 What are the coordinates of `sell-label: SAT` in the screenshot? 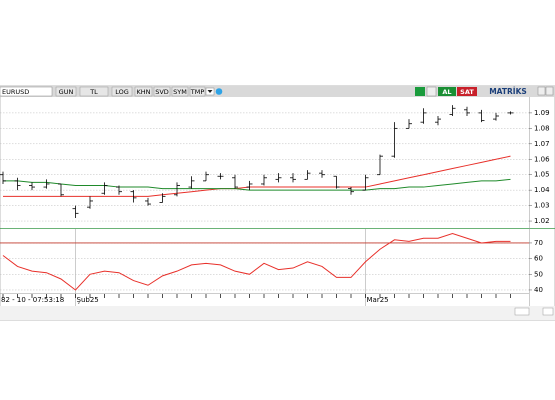 It's located at (467, 92).